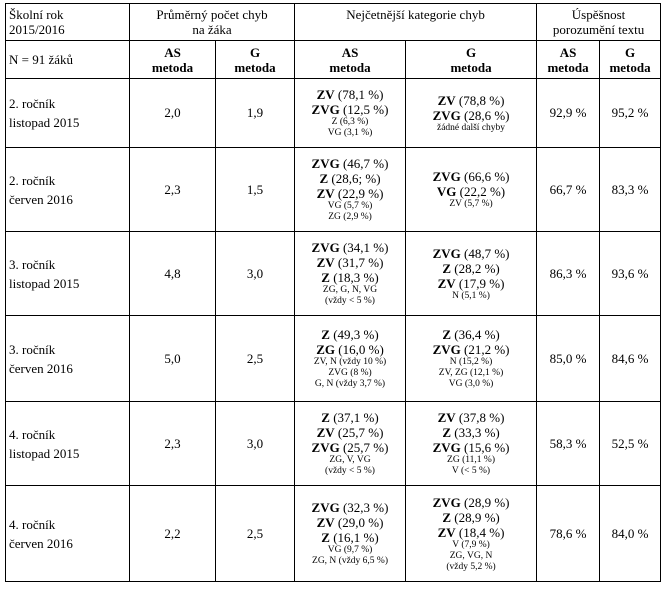  I want to click on success-as-value: 78,6 %, so click(568, 533).